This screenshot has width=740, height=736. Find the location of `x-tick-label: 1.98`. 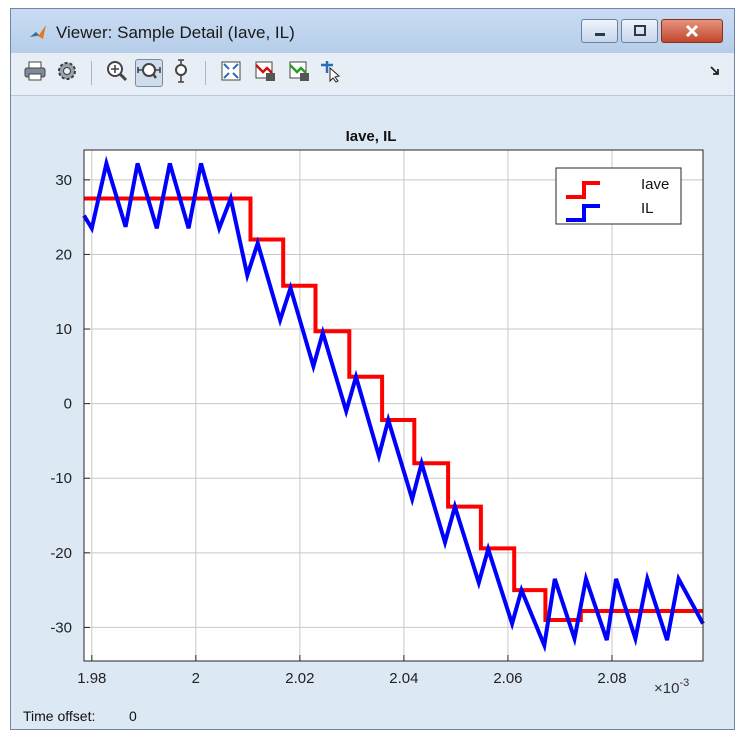

x-tick-label: 1.98 is located at coordinates (91, 678).